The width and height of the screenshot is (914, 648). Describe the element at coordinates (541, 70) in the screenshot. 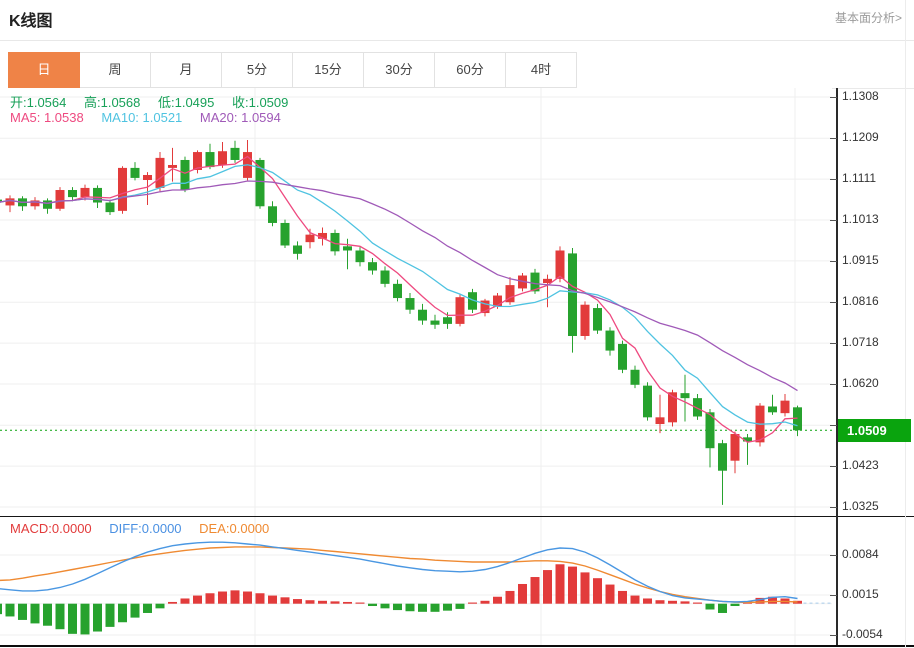

I see `tab-4hour: 4时` at that location.